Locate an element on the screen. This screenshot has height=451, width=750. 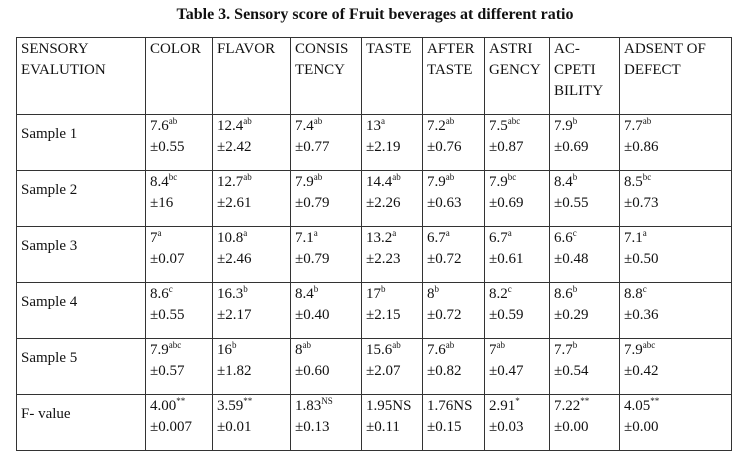
std-dev-value: ±0.76 is located at coordinates (444, 147).